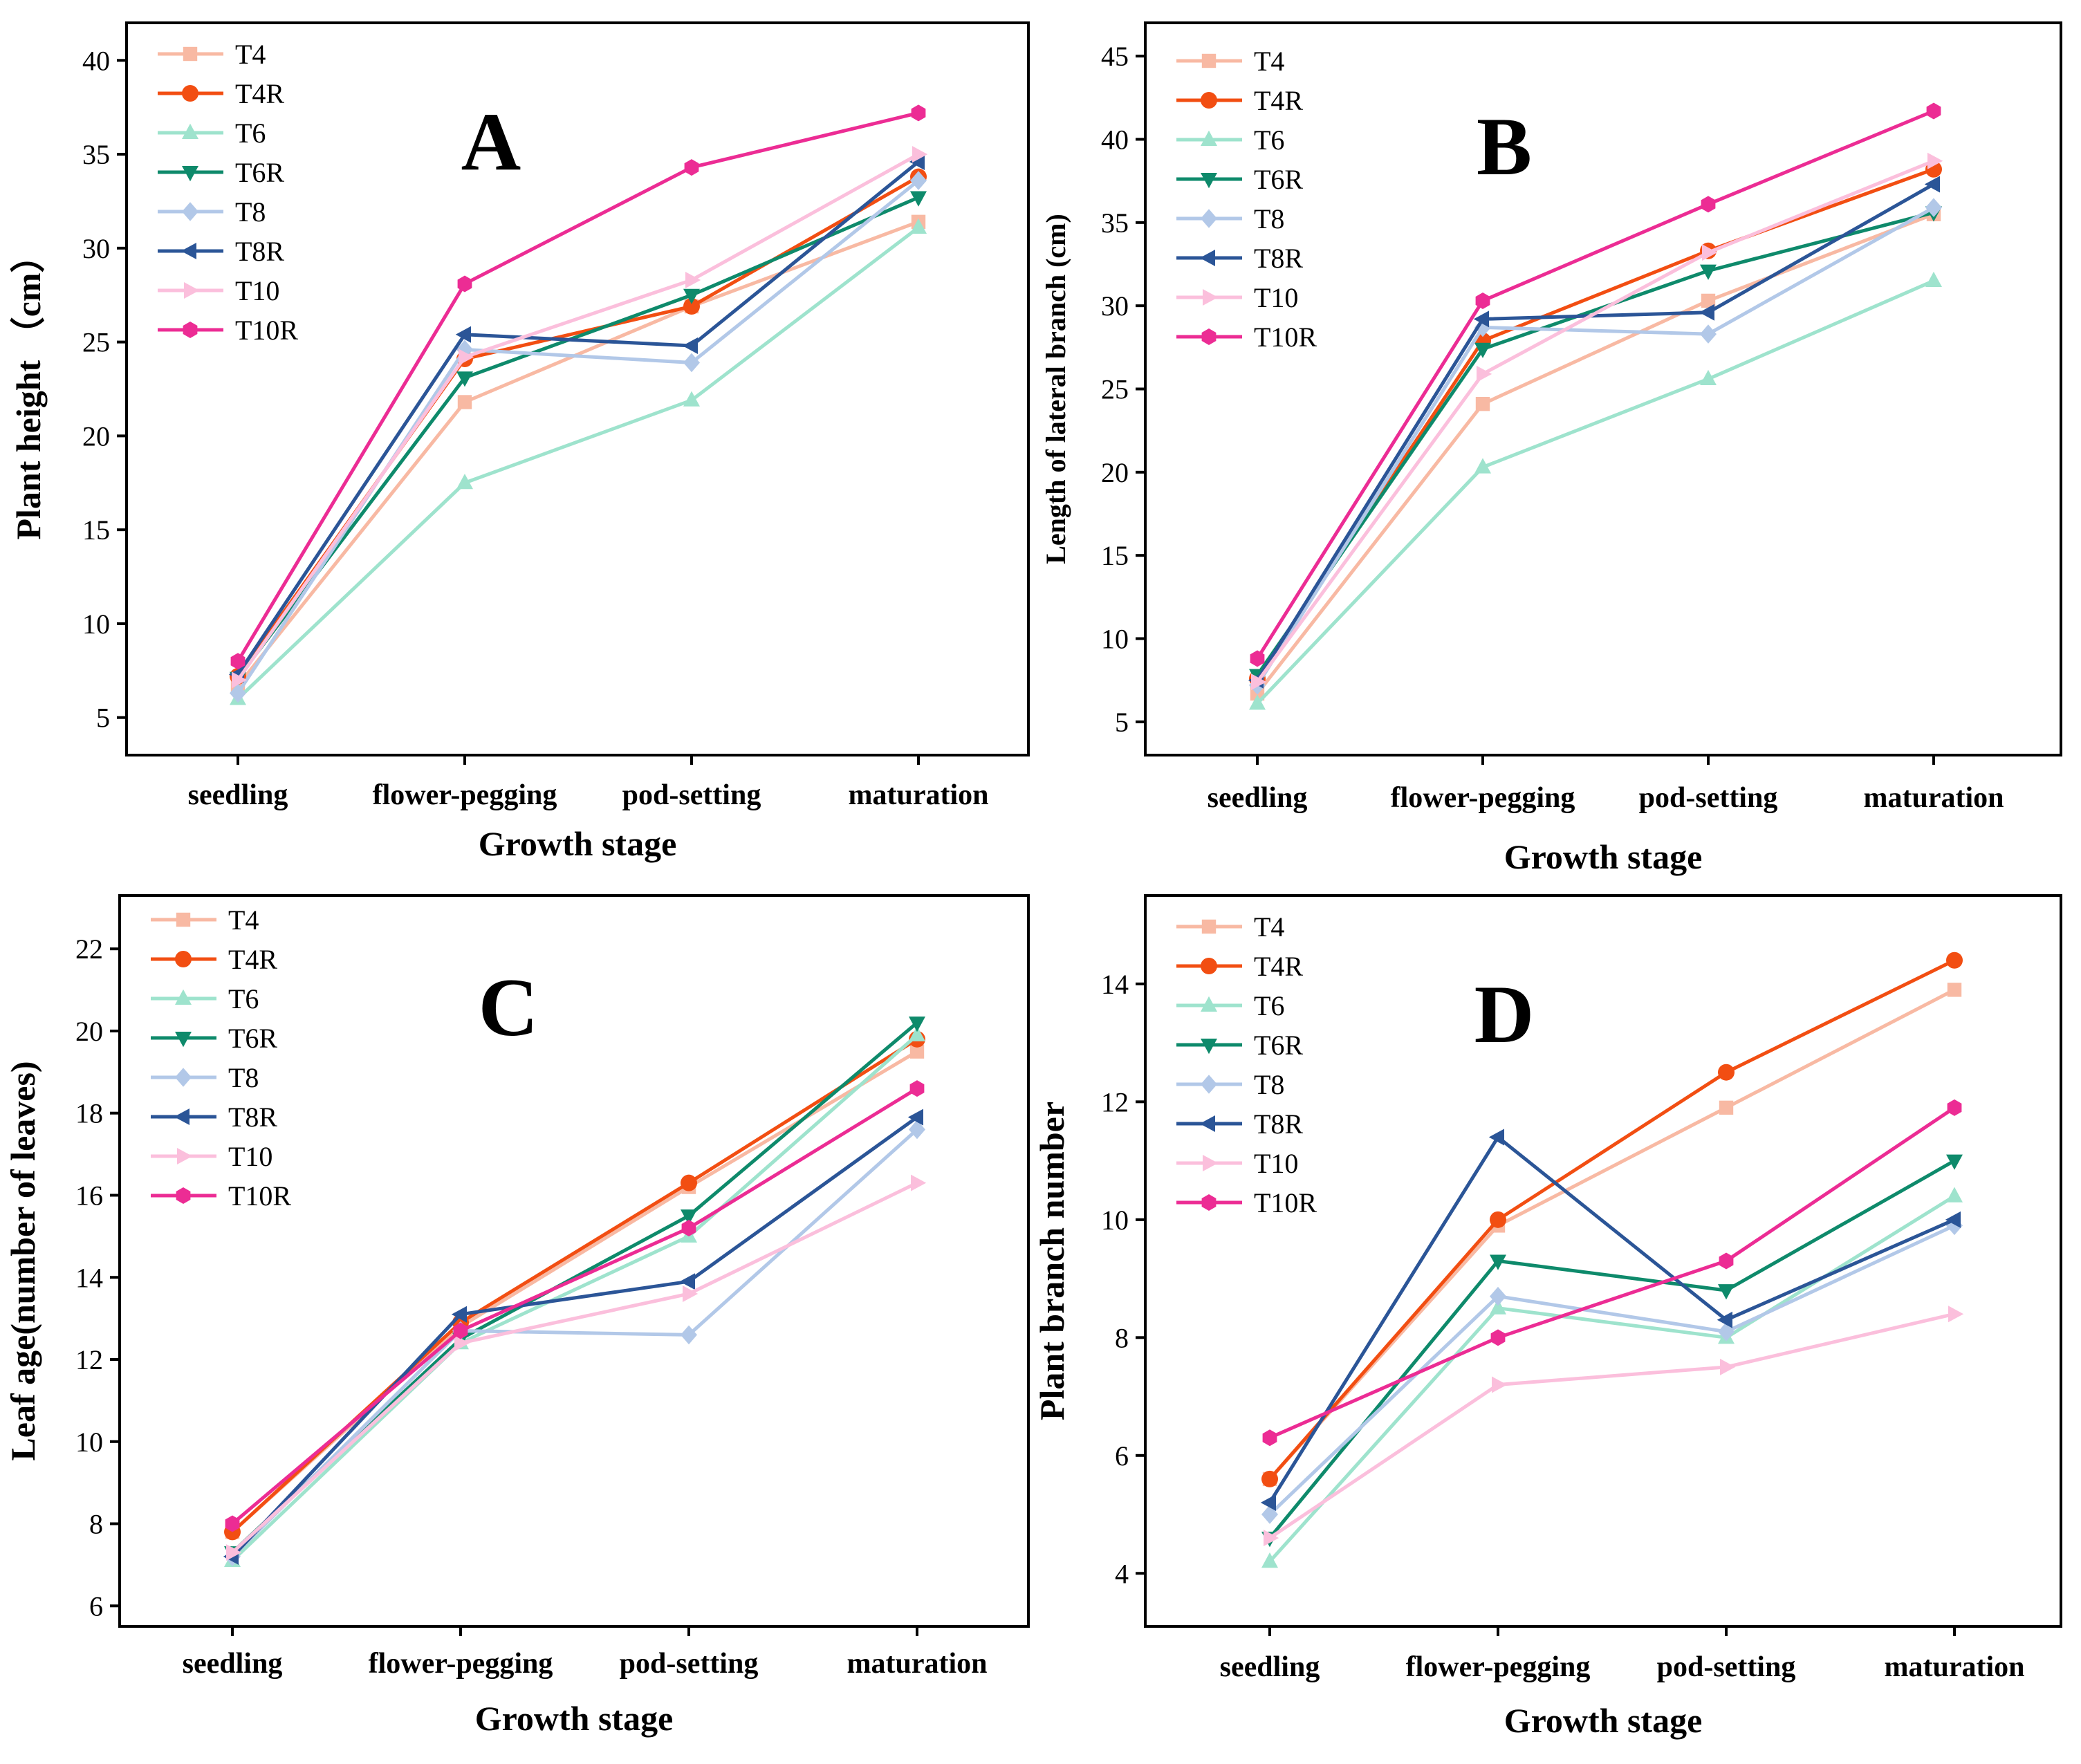 The width and height of the screenshot is (2081, 1764). Describe the element at coordinates (103, 718) in the screenshot. I see `y-tick-label: 5` at that location.